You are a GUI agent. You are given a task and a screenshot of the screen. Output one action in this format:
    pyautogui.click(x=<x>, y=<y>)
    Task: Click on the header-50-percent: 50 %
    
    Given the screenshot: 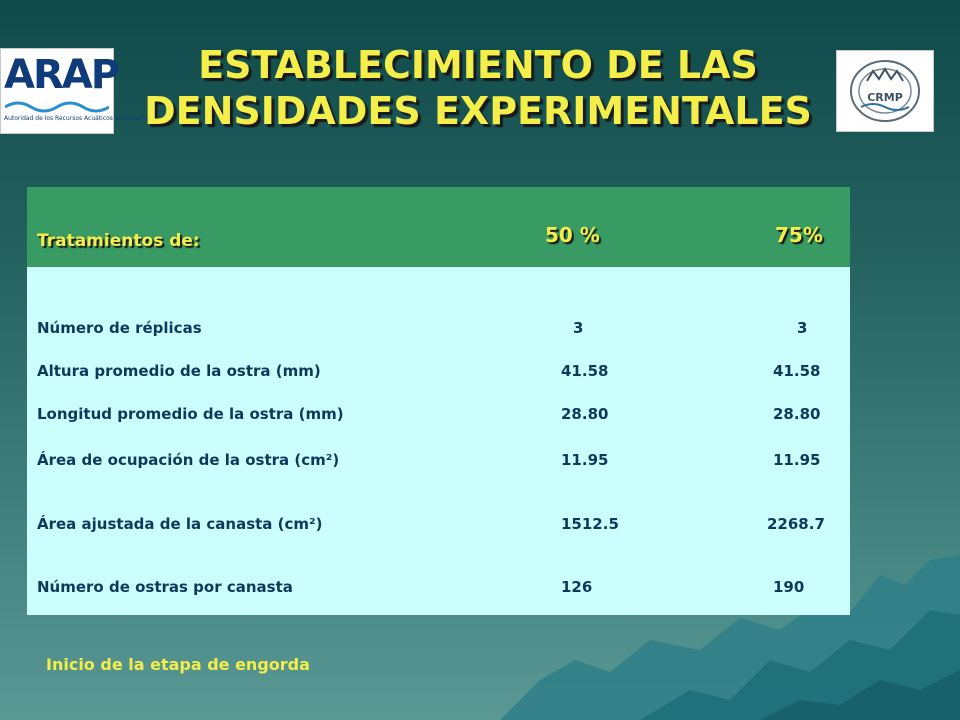 What is the action you would take?
    pyautogui.click(x=572, y=235)
    